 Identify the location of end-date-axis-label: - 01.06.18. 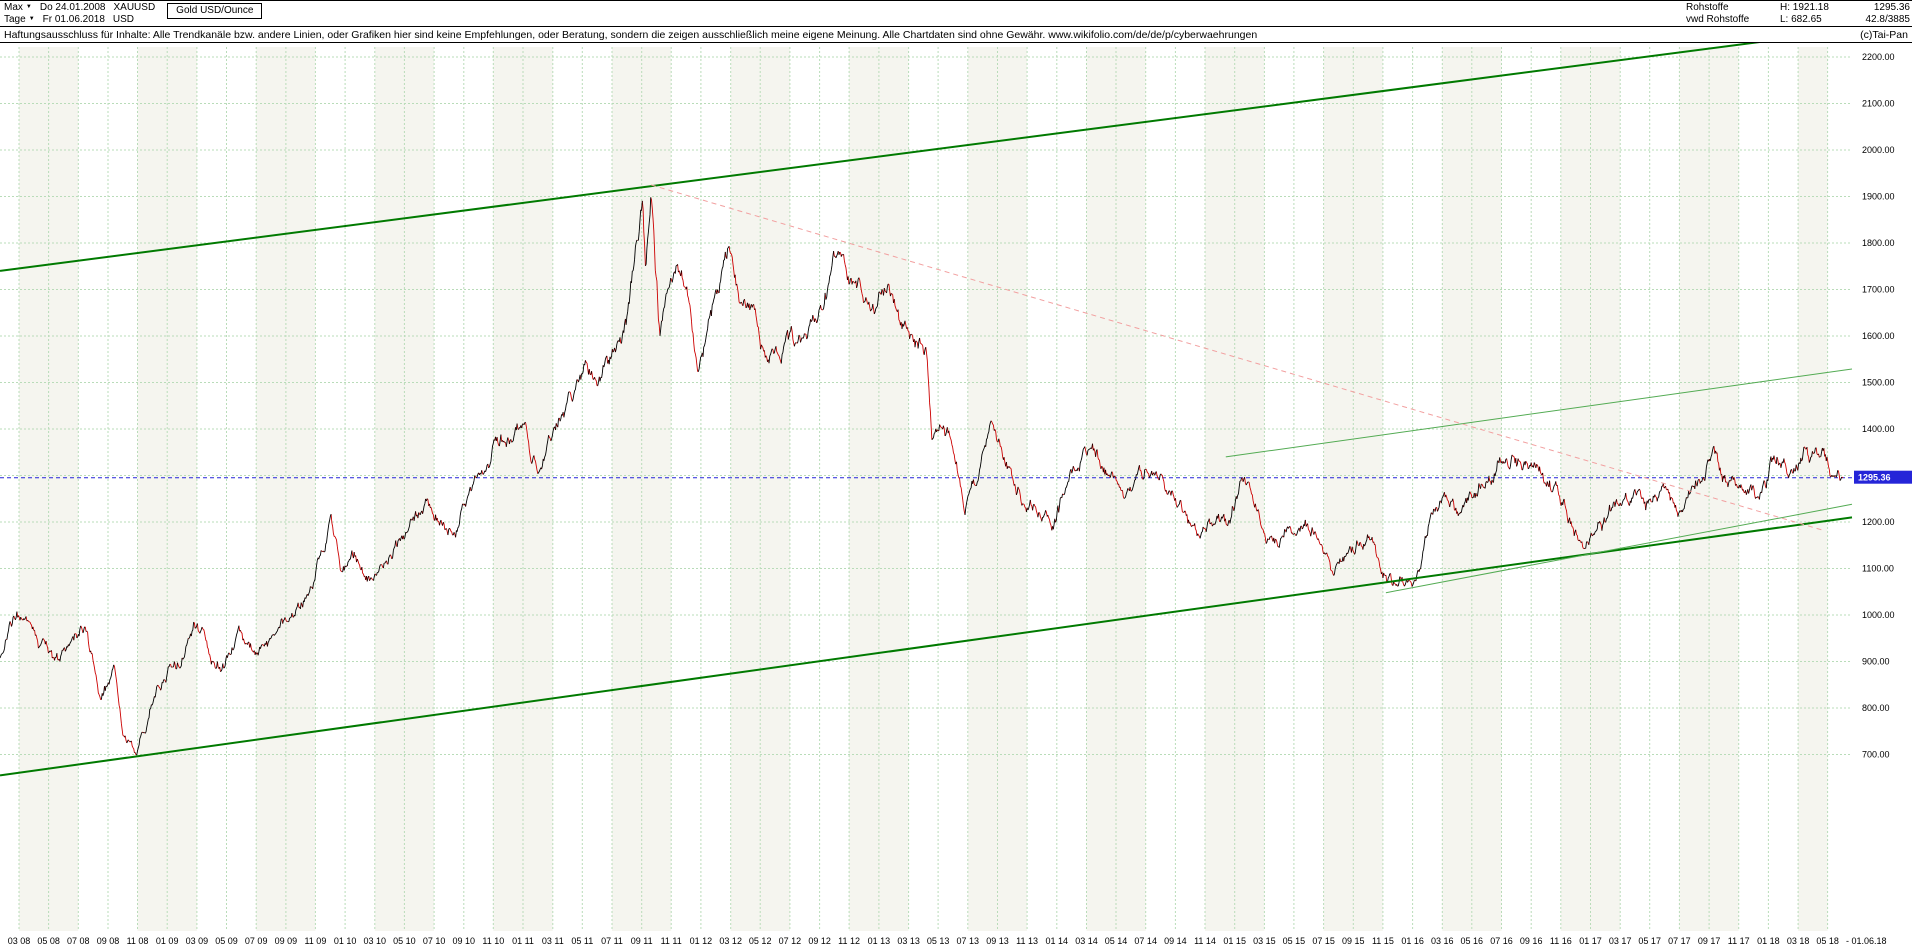
(1866, 941).